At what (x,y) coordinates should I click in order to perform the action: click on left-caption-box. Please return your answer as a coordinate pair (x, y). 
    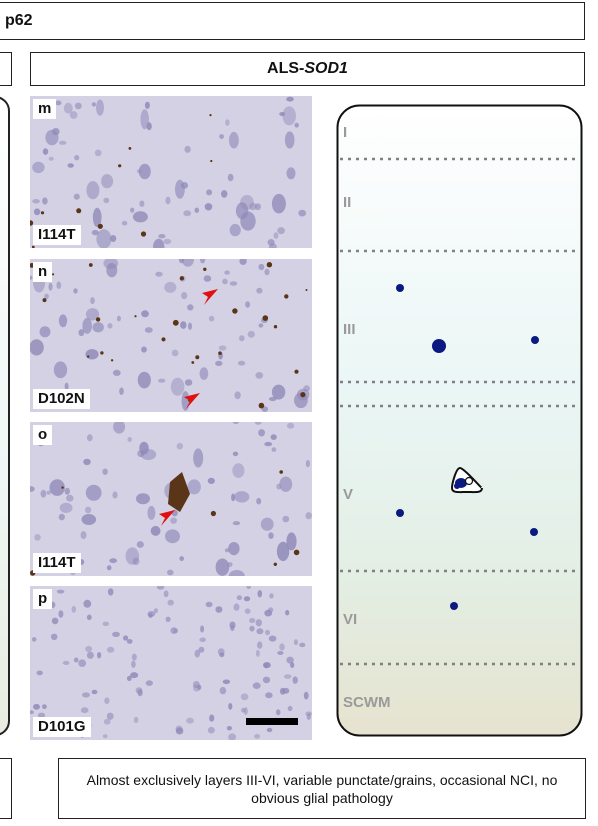
    Looking at the image, I should click on (6, 788).